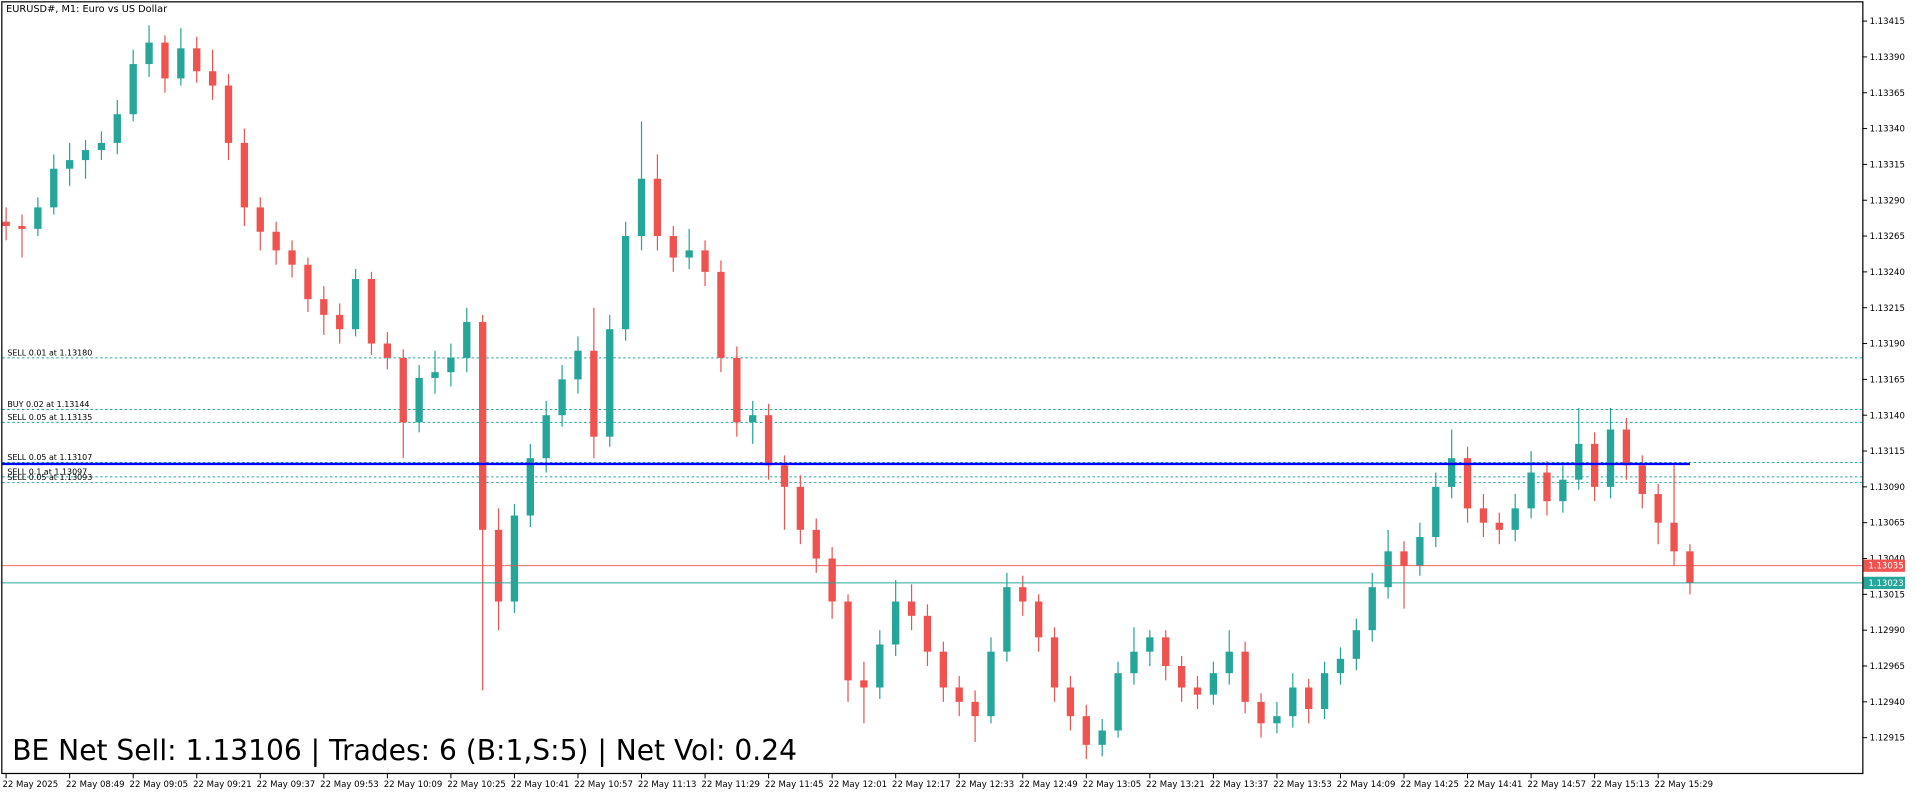  I want to click on x-tick-label: 22 May 13:21, so click(1175, 785).